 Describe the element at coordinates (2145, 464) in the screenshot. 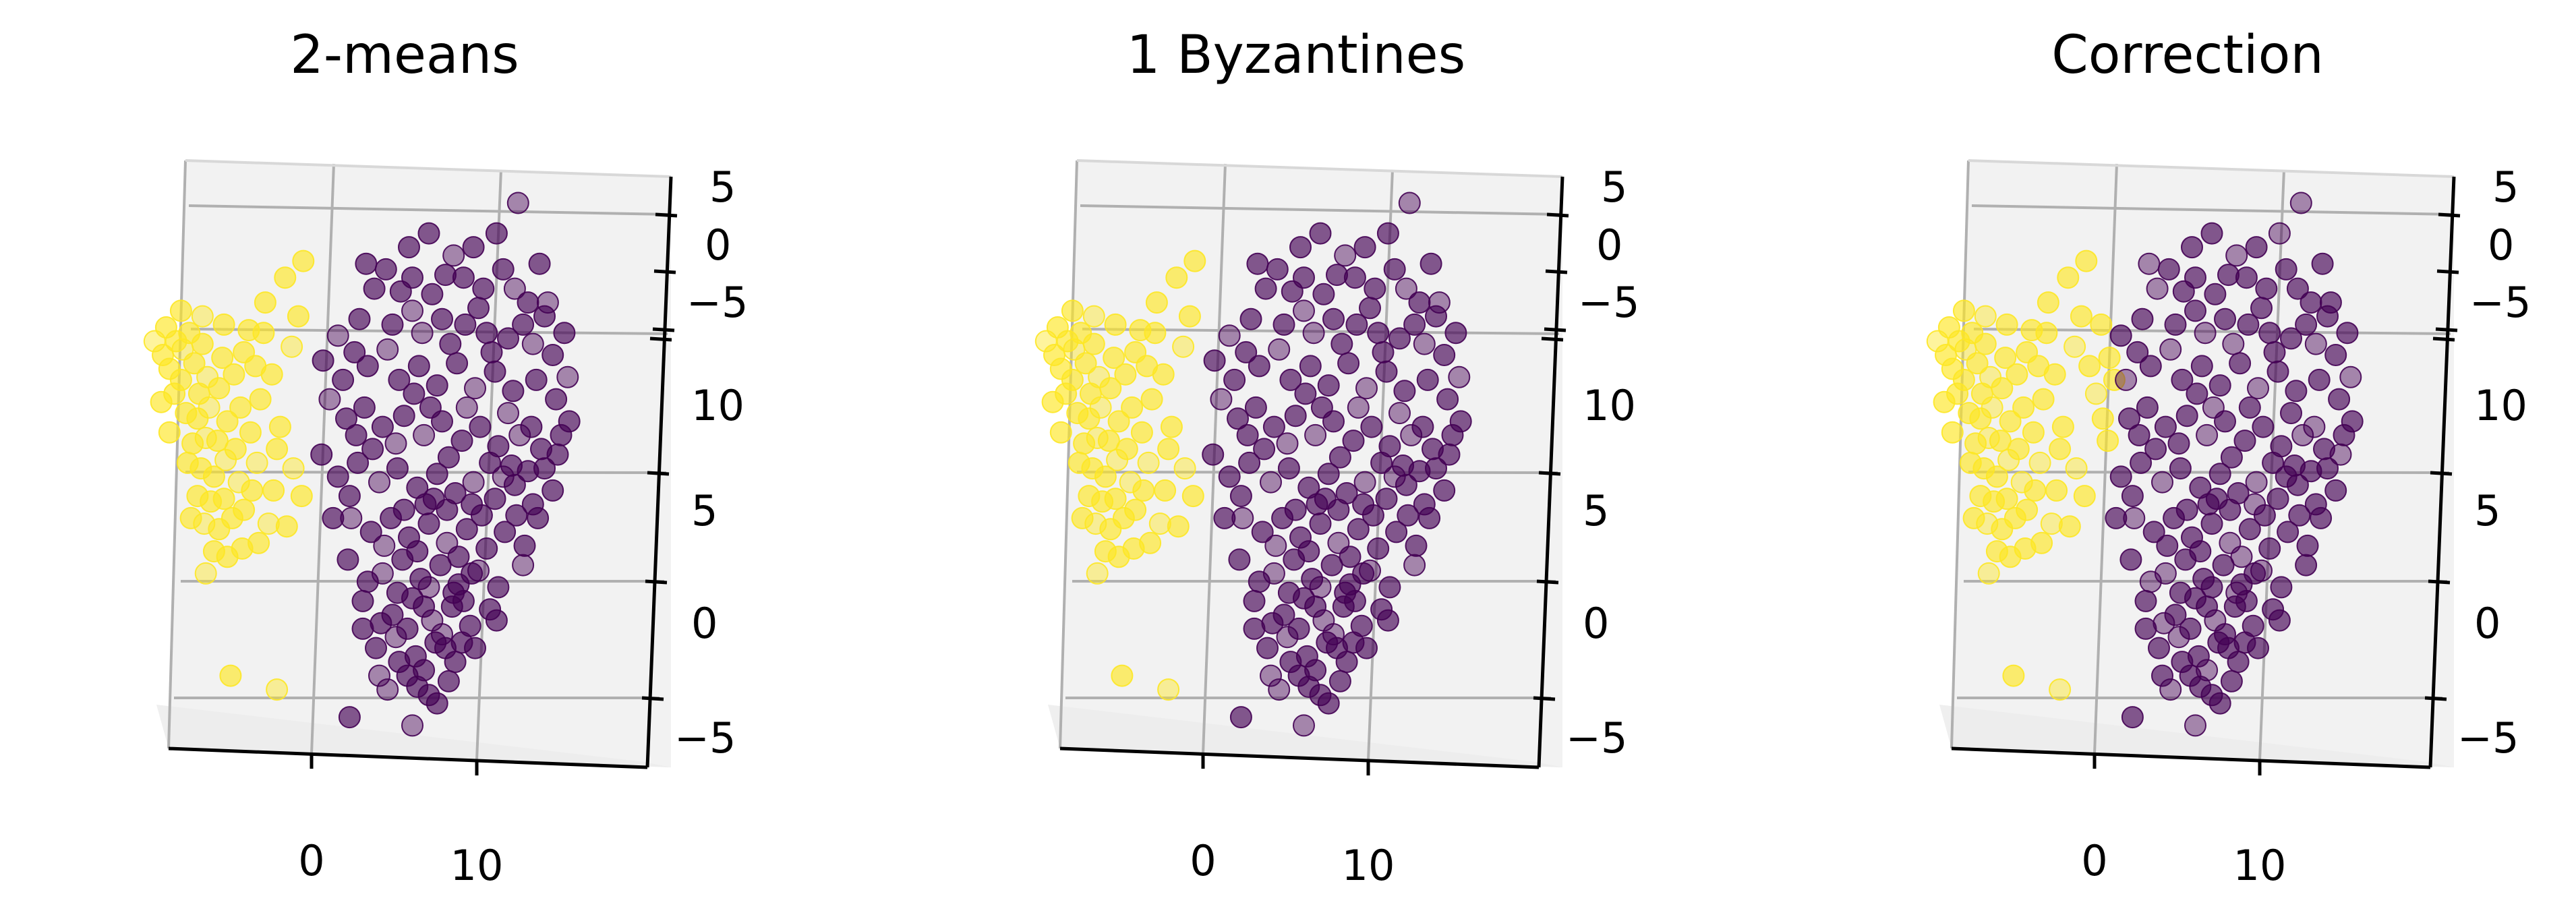

I see `scatter-points` at that location.